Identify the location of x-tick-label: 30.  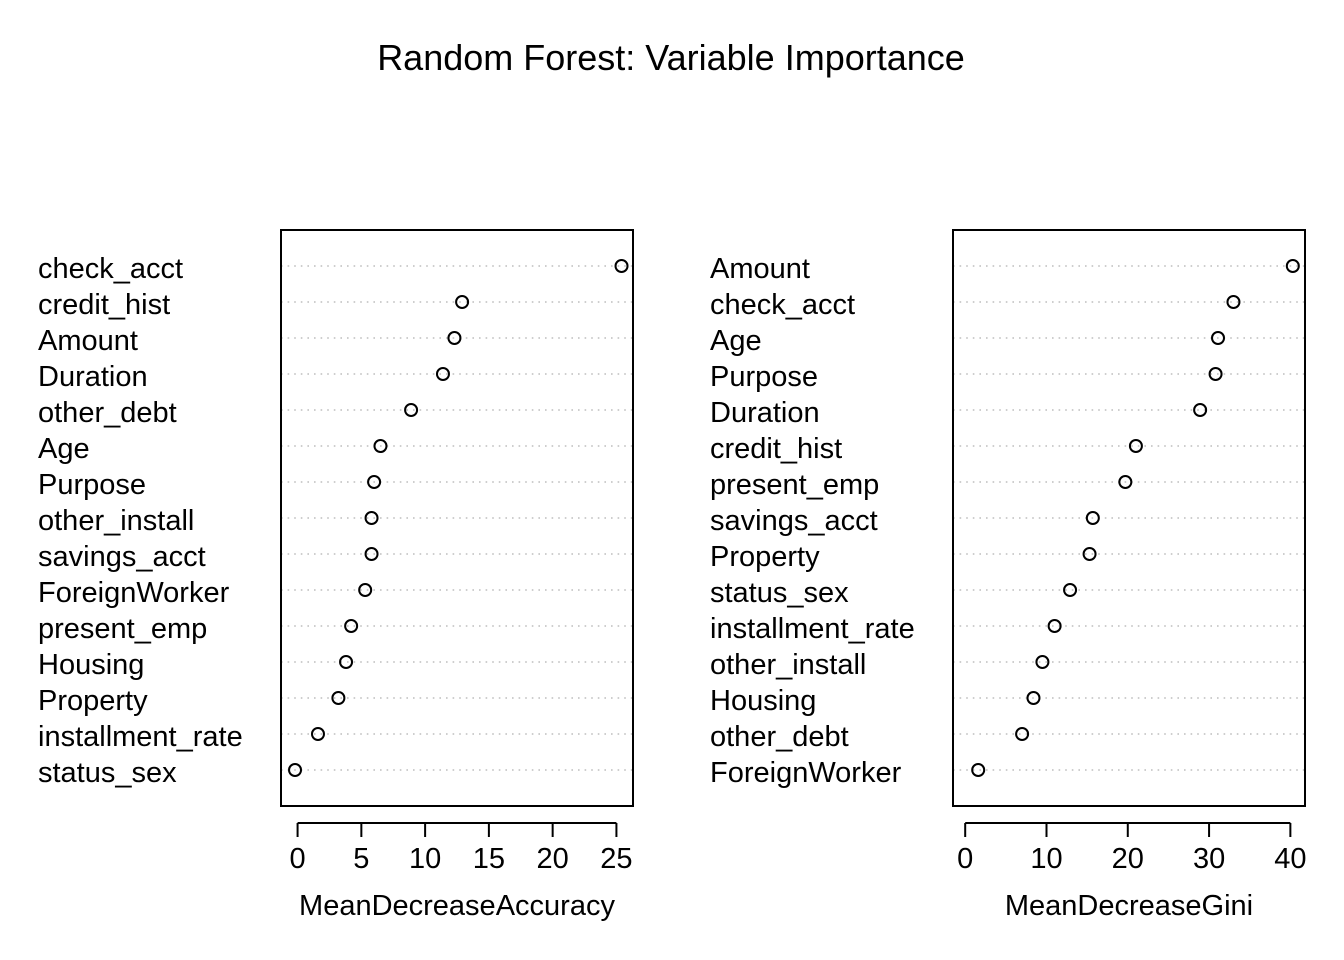
(1209, 859).